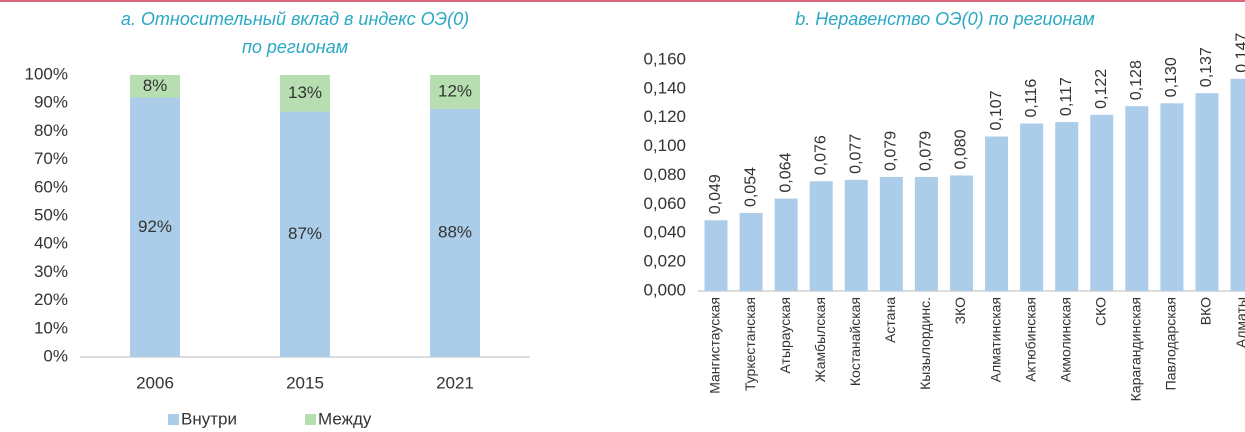  I want to click on chart-title: по регионам, so click(295, 47).